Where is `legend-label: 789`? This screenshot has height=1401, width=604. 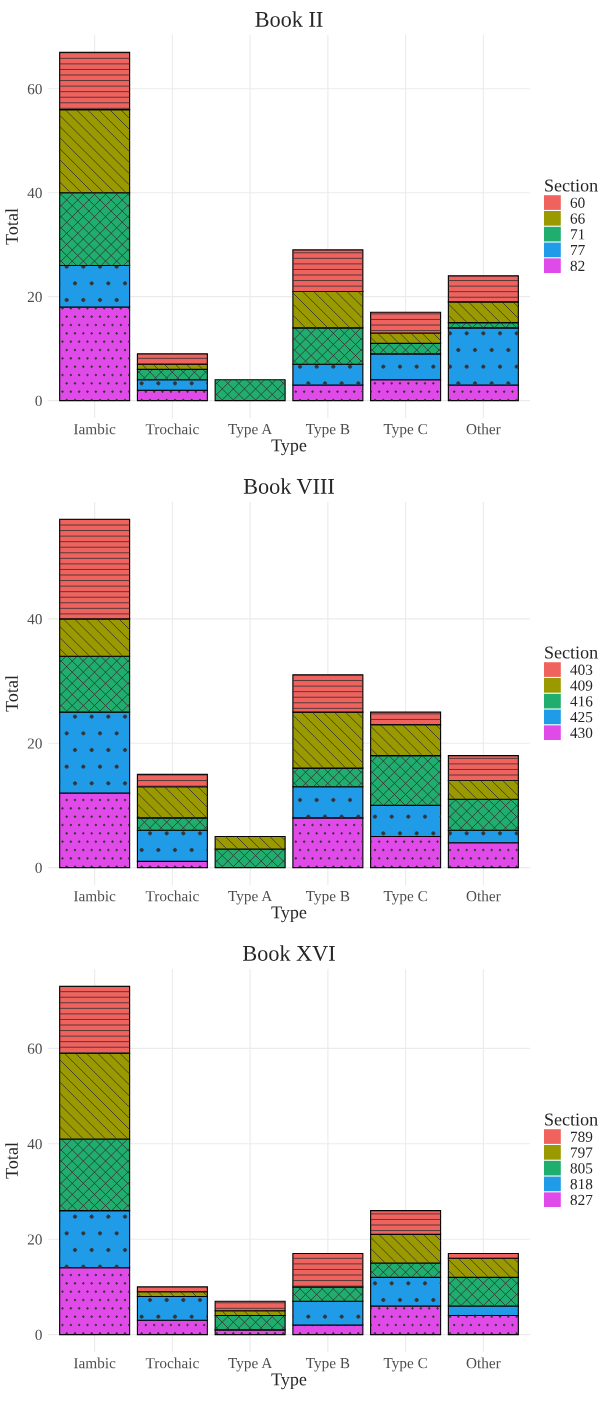
legend-label: 789 is located at coordinates (581, 1136).